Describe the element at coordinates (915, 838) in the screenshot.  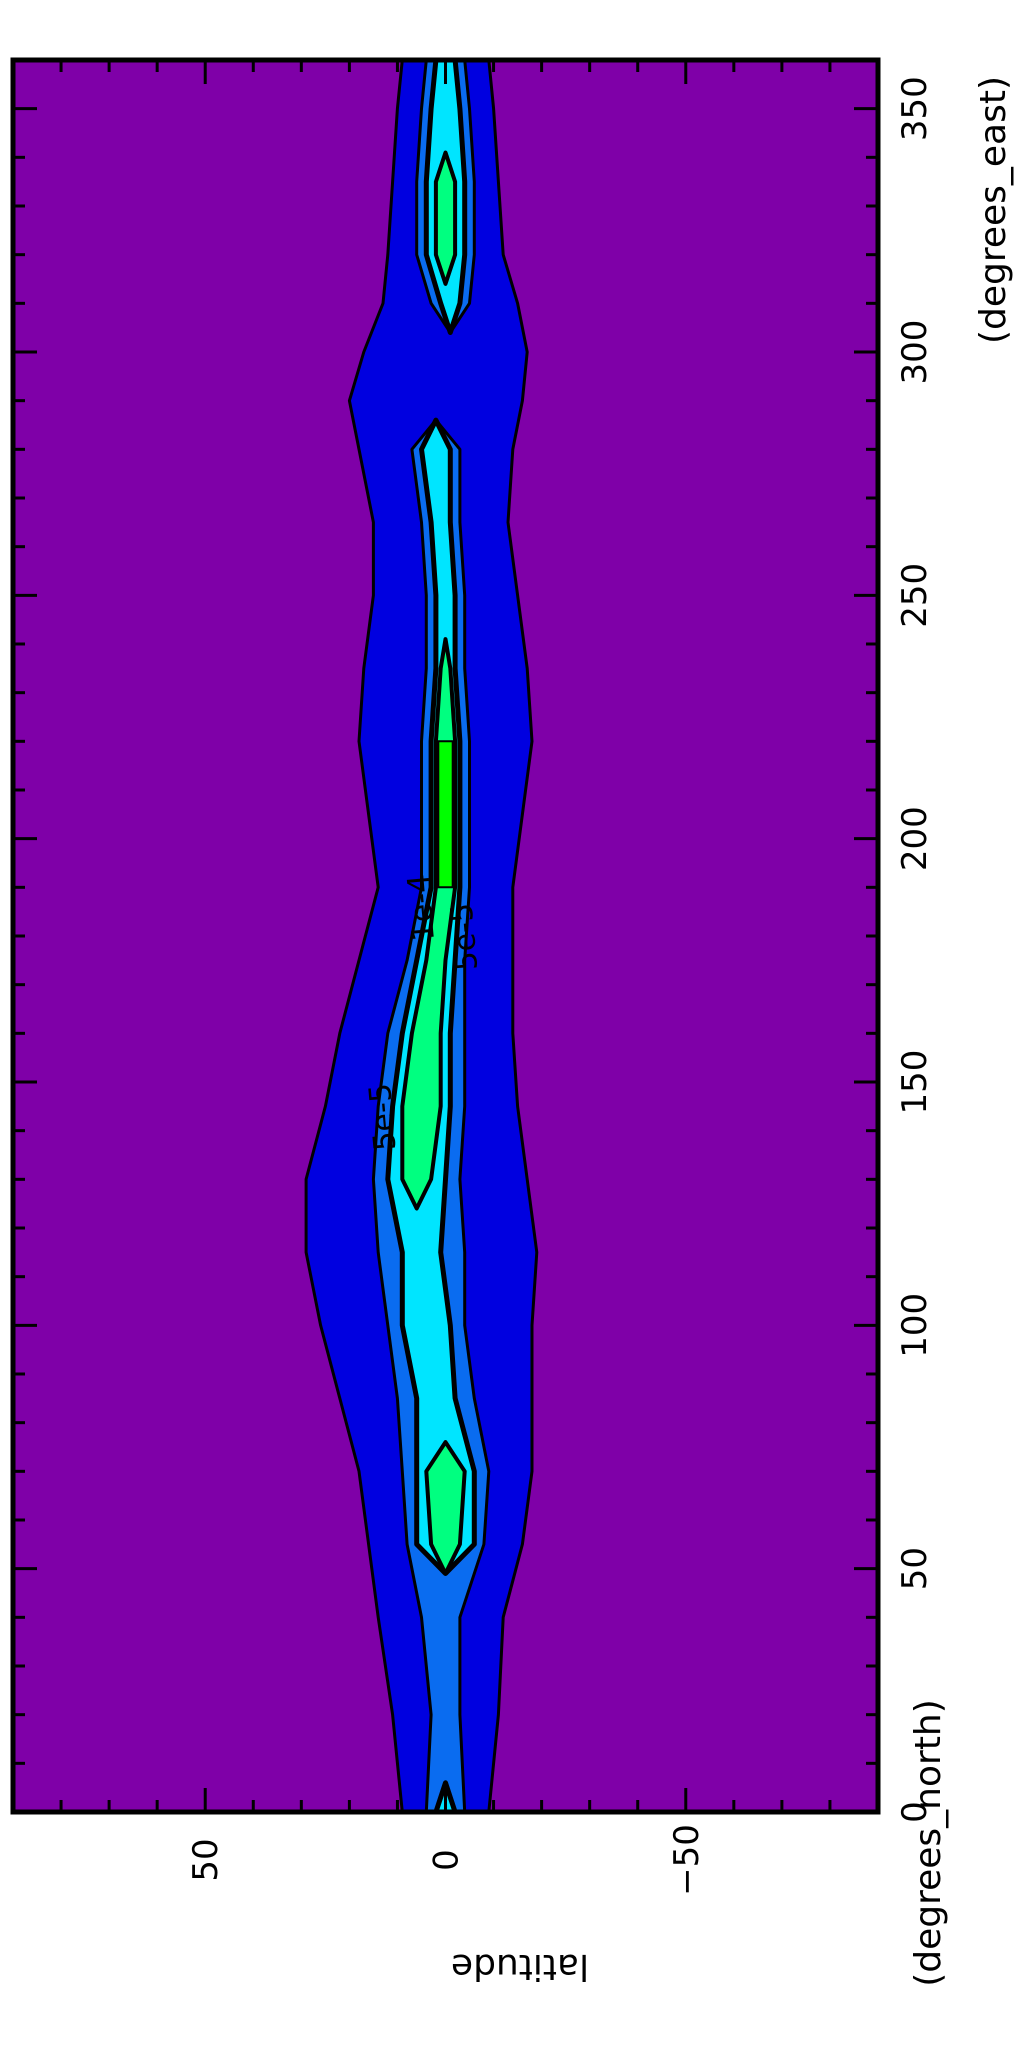
I see `lon-tick-label: 200` at that location.